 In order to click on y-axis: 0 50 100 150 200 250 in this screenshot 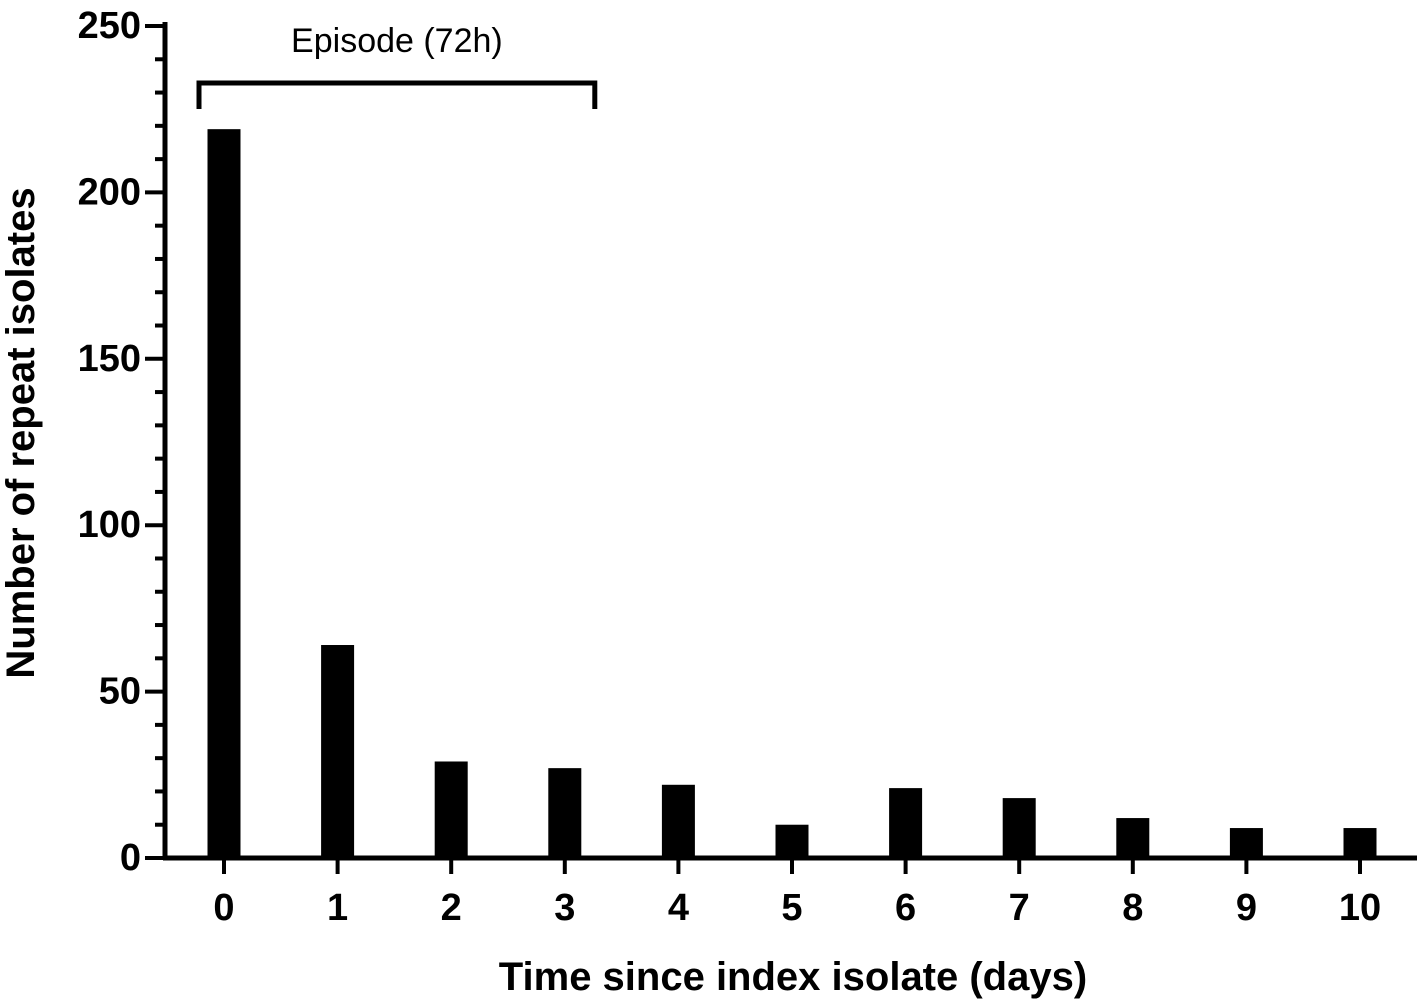, I will do `click(123, 442)`.